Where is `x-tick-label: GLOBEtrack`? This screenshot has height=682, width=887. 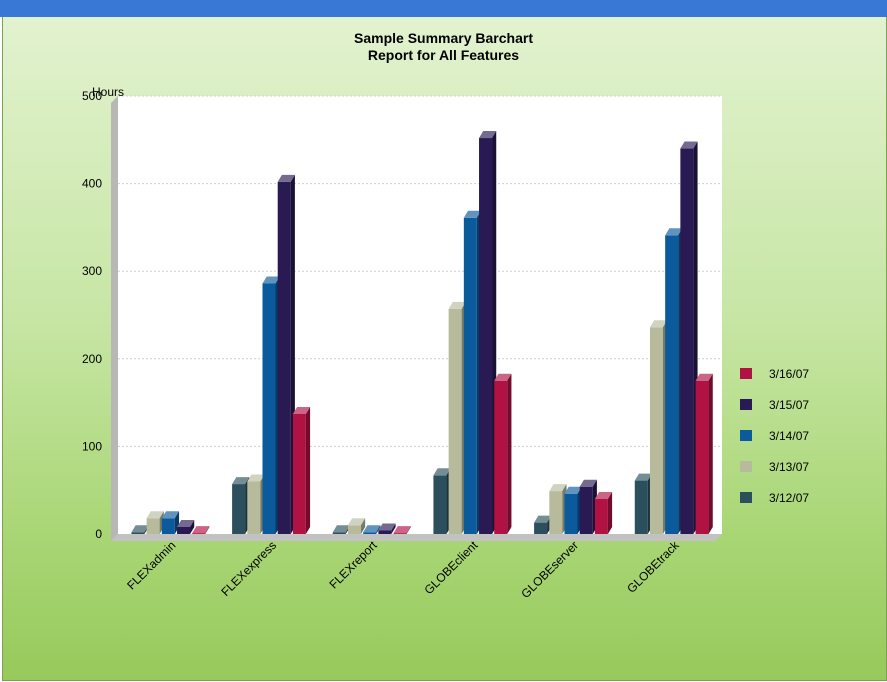 x-tick-label: GLOBEtrack is located at coordinates (653, 567).